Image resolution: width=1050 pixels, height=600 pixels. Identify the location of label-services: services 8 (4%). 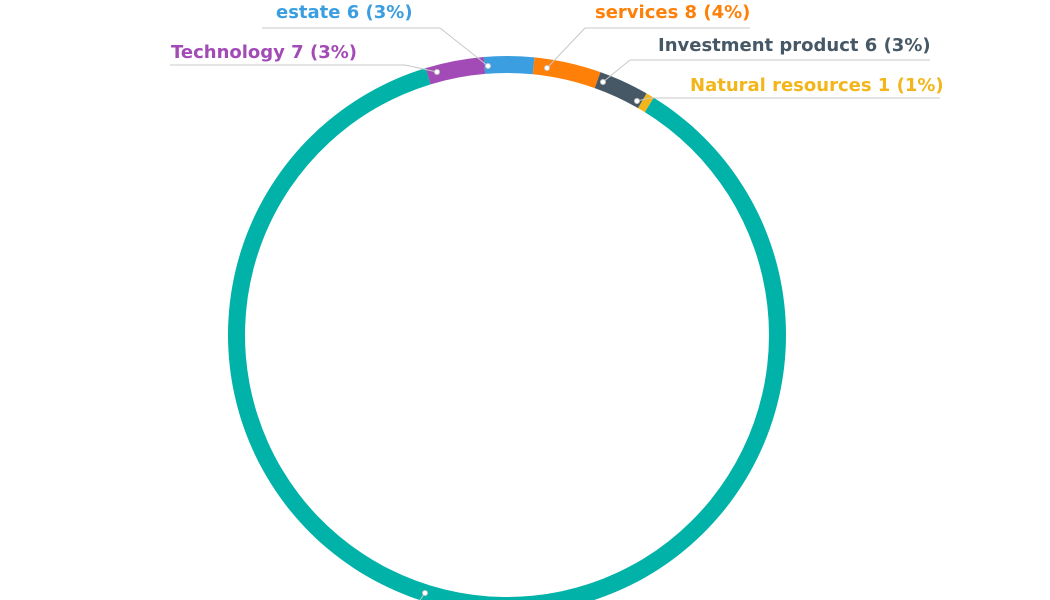
(672, 12).